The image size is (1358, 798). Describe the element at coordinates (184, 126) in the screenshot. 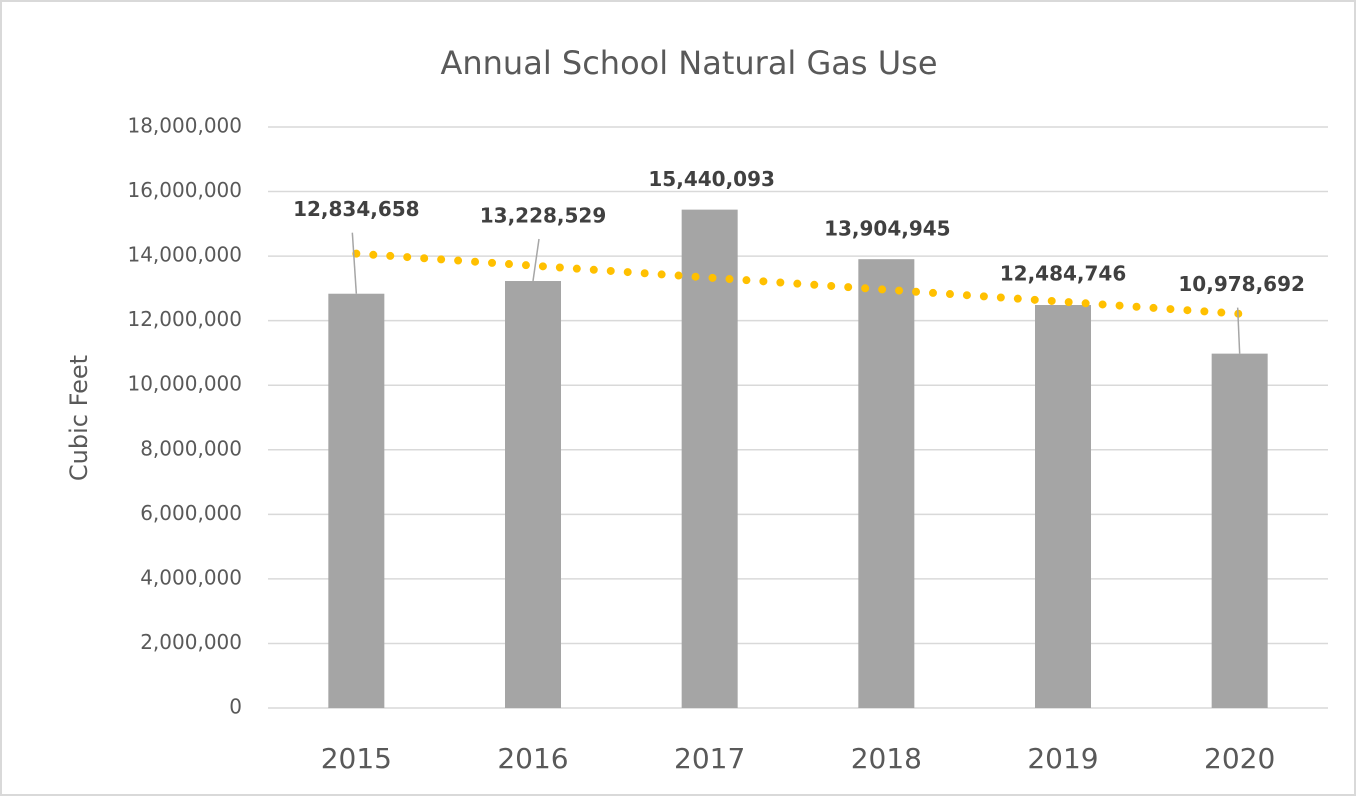

I see `y-tick-label: 18,000,000` at that location.